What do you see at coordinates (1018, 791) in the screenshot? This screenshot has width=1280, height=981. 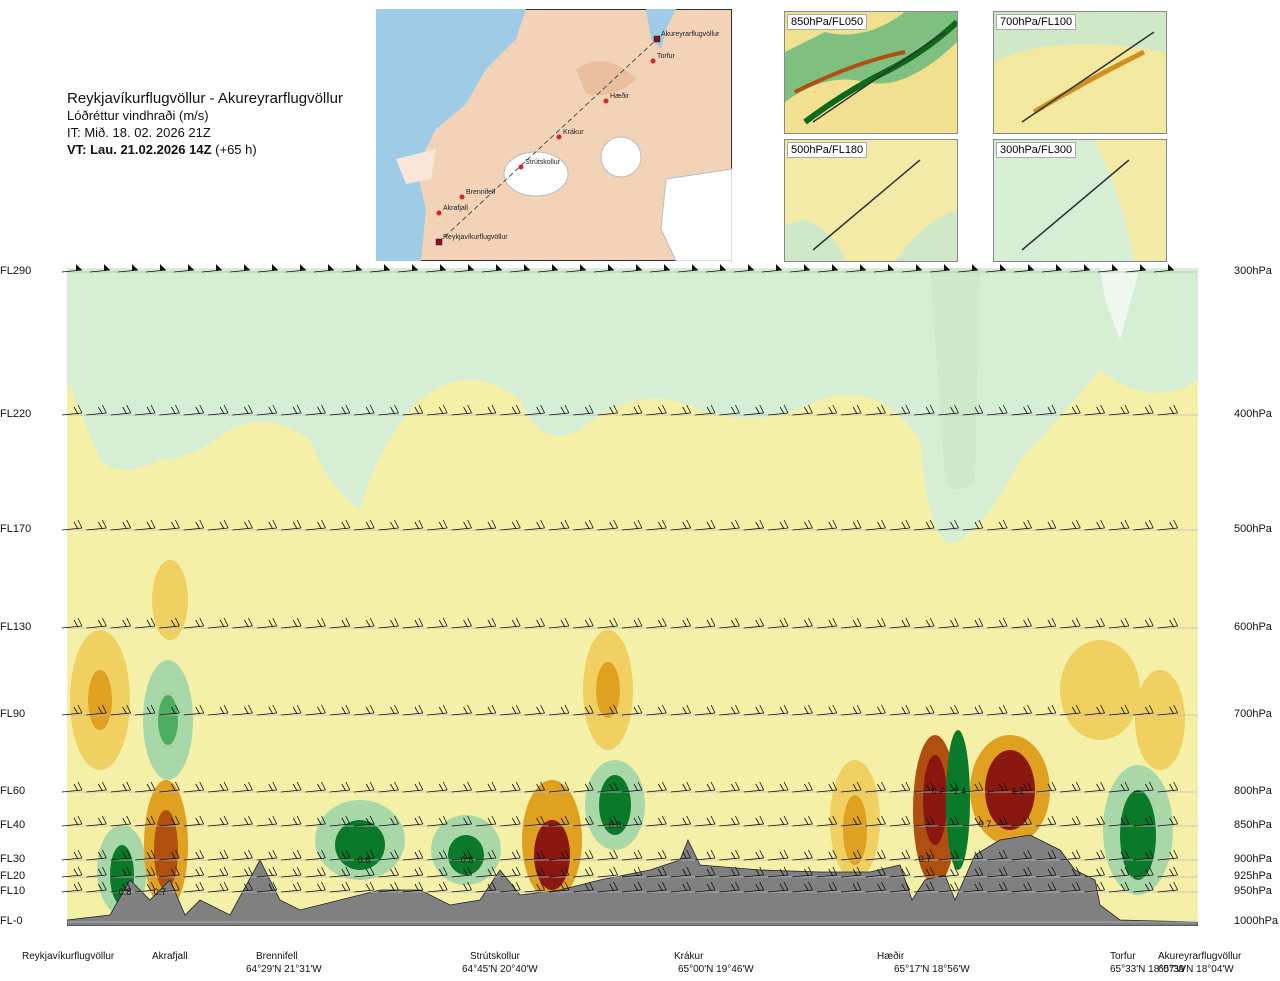 I see `value-label: 1.2` at bounding box center [1018, 791].